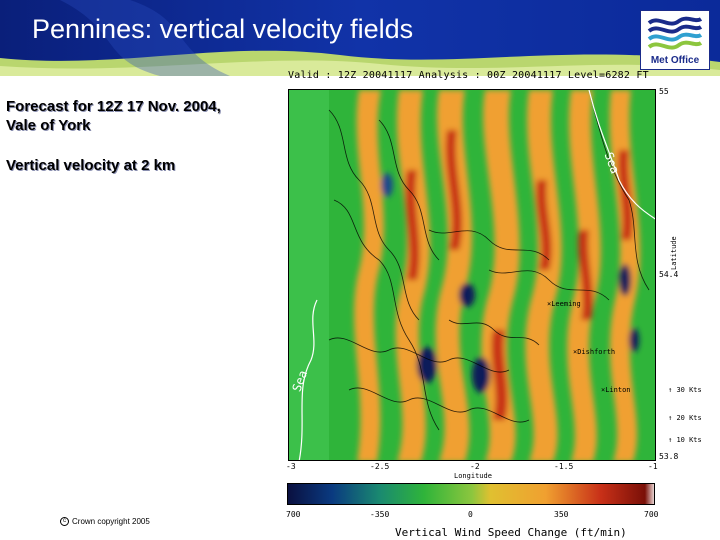  I want to click on y-tick-3: 53.8, so click(669, 456).